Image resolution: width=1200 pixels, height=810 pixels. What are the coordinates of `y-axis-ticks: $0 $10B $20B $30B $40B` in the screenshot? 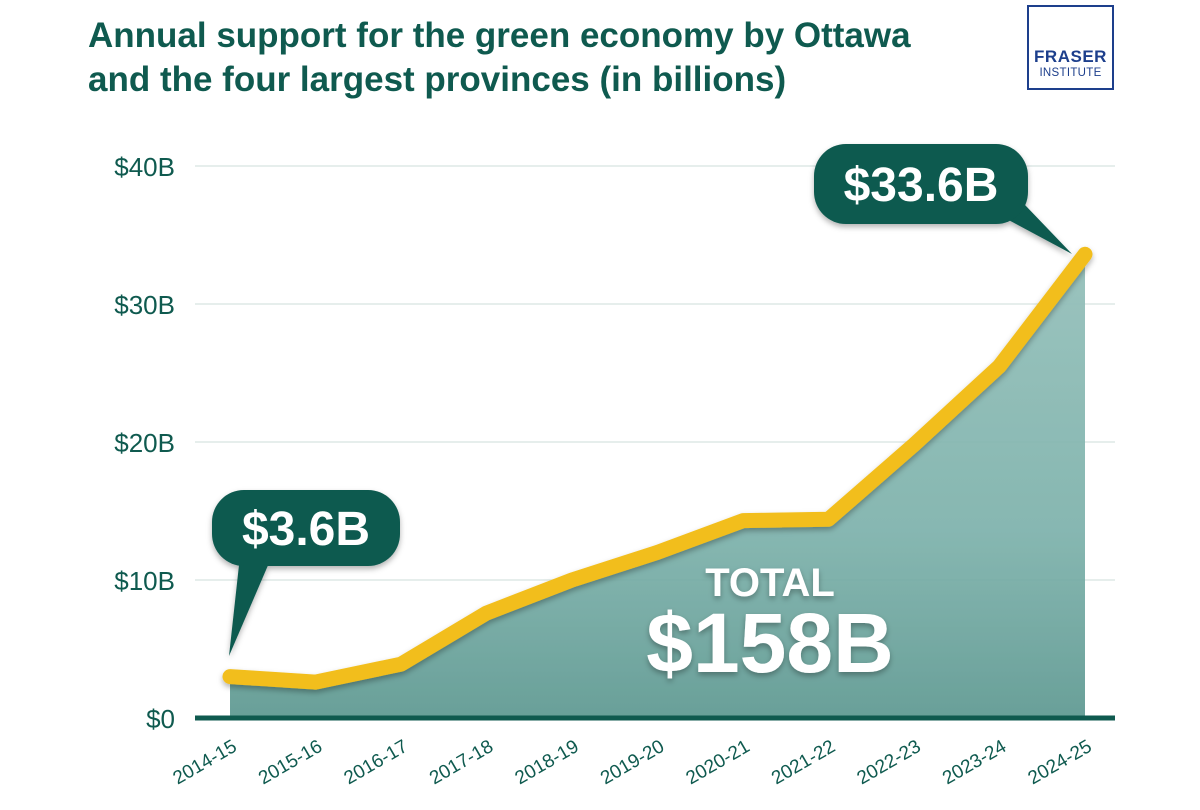 It's located at (144, 443).